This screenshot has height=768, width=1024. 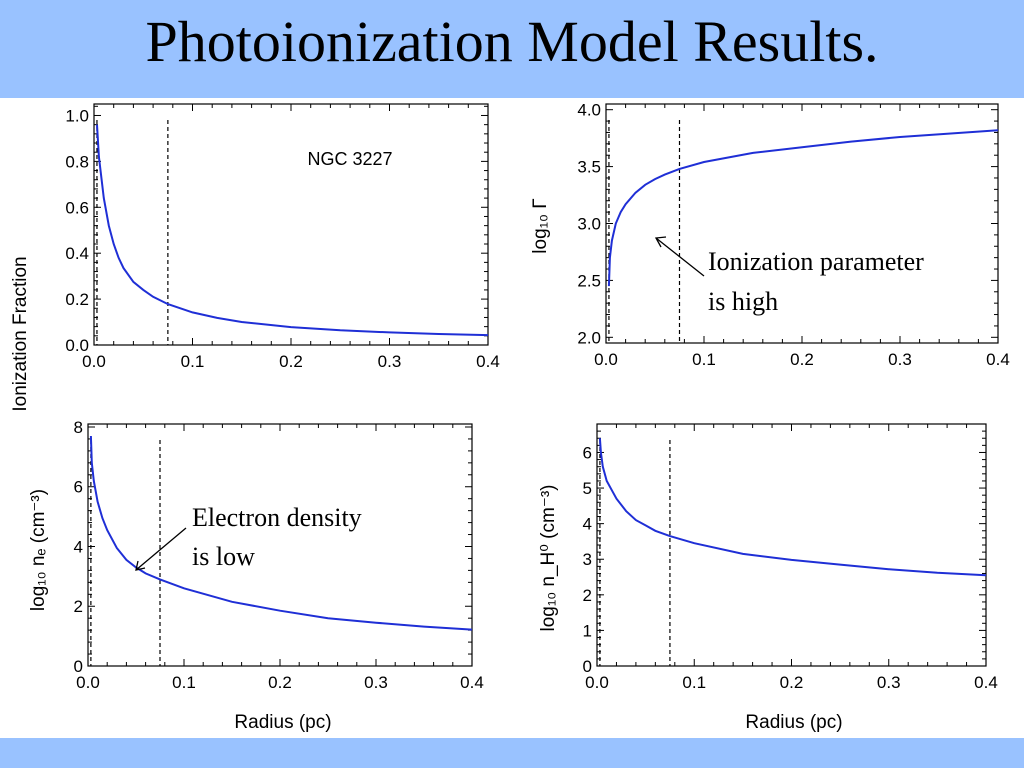 What do you see at coordinates (512, 41) in the screenshot?
I see `slide-title: Photoionization Model Results.` at bounding box center [512, 41].